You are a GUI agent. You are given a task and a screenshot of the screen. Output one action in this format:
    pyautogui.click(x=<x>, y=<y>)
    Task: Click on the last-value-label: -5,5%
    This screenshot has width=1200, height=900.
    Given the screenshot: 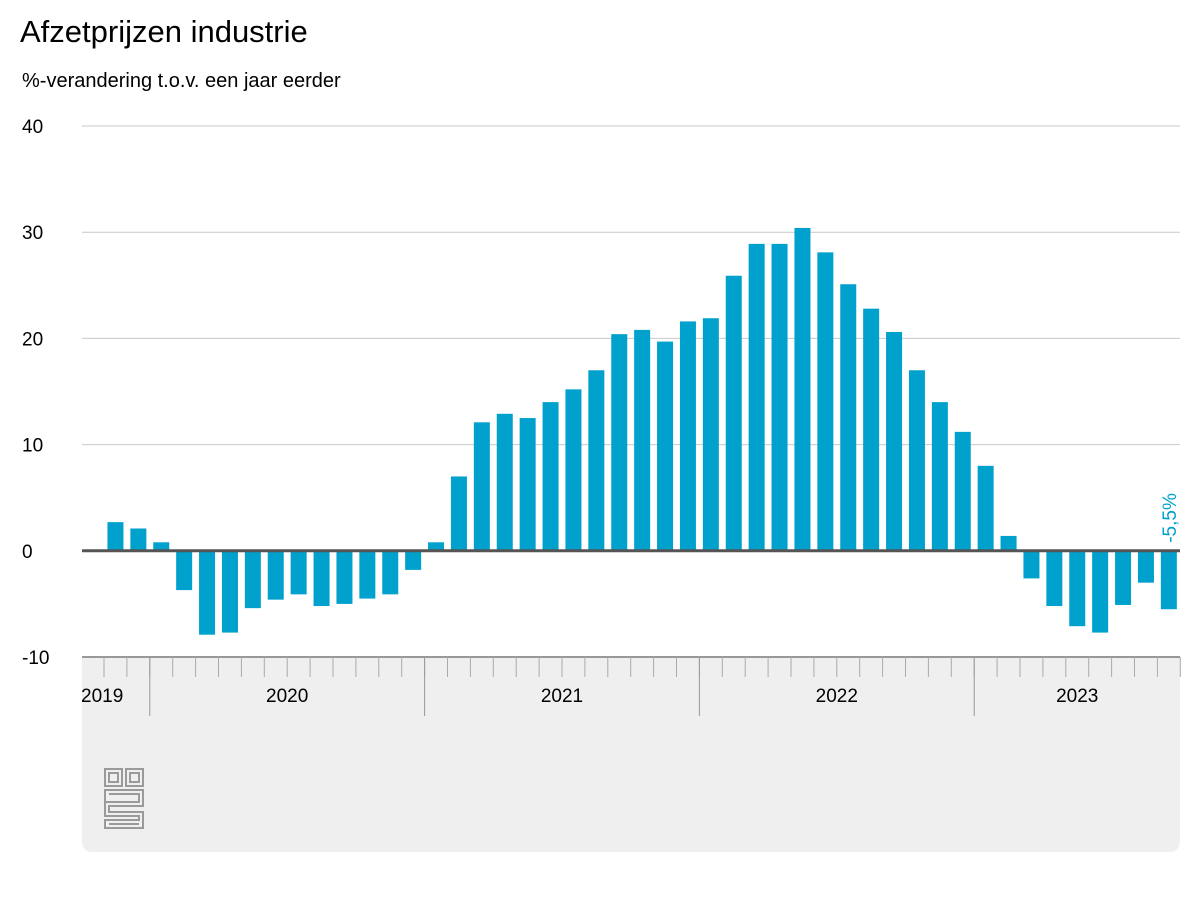 What is the action you would take?
    pyautogui.click(x=1170, y=518)
    